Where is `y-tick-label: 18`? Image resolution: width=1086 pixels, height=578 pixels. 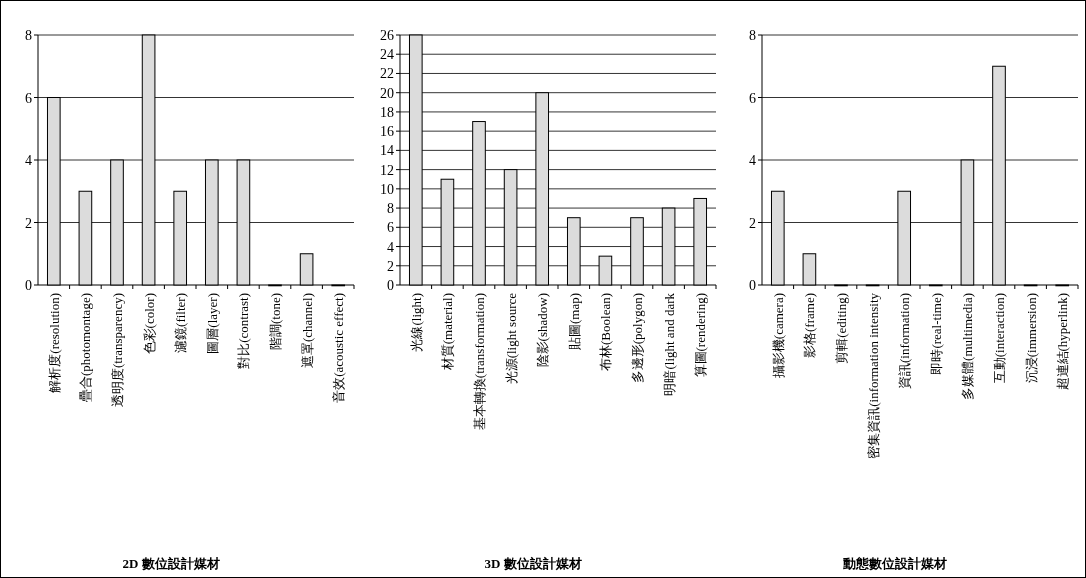
y-tick-label: 18 is located at coordinates (387, 112).